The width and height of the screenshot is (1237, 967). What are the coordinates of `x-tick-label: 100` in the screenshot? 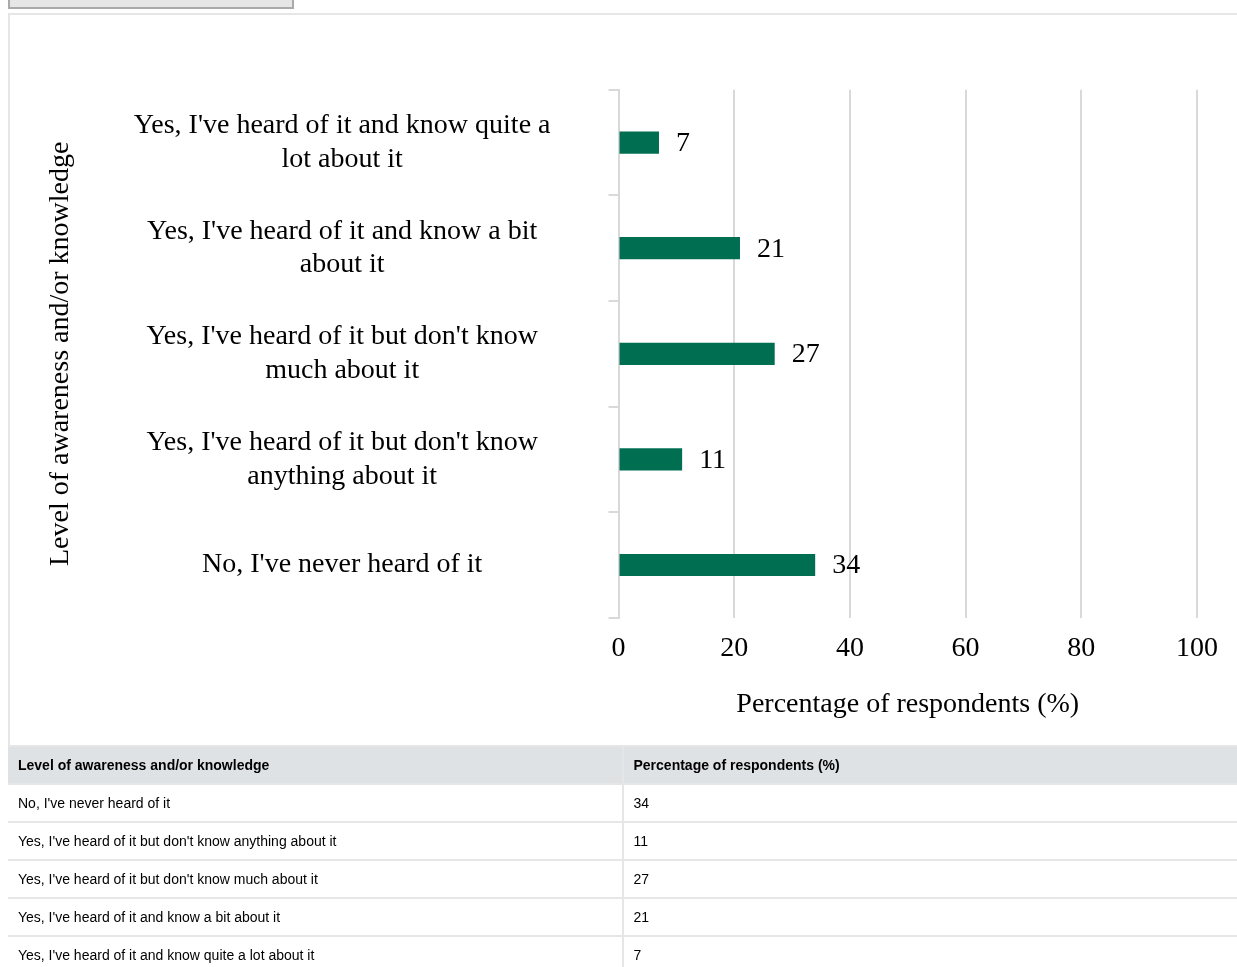 It's located at (1197, 646).